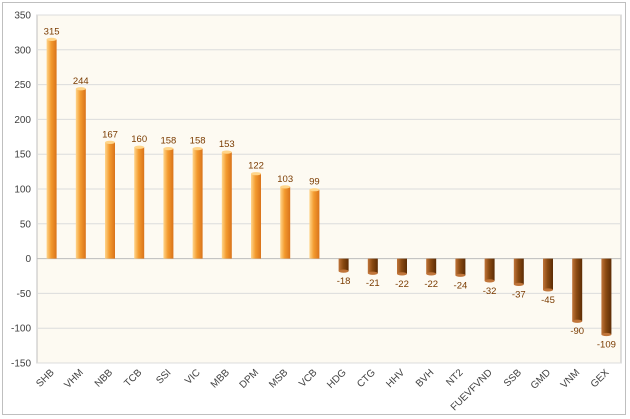 This screenshot has height=419, width=630. What do you see at coordinates (600, 378) in the screenshot?
I see `x-tick-label: GEX` at bounding box center [600, 378].